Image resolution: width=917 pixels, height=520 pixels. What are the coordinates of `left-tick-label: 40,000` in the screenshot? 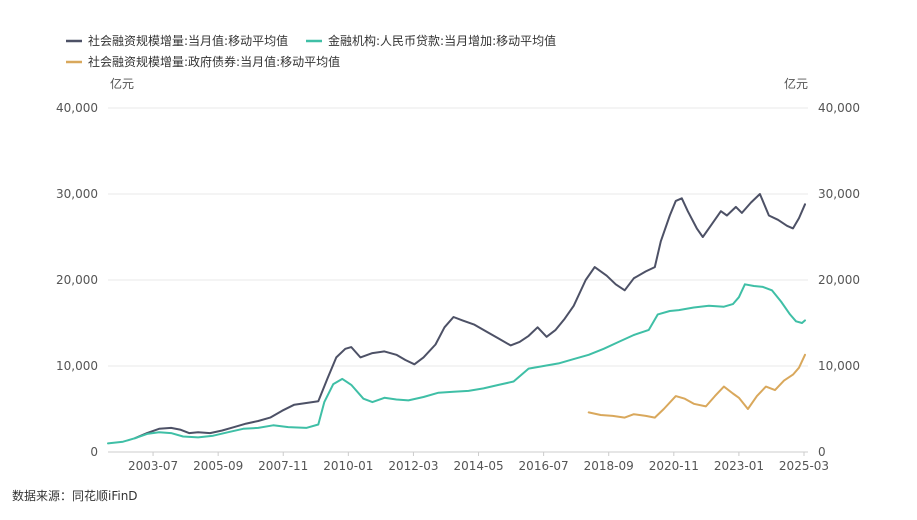 It's located at (77, 108).